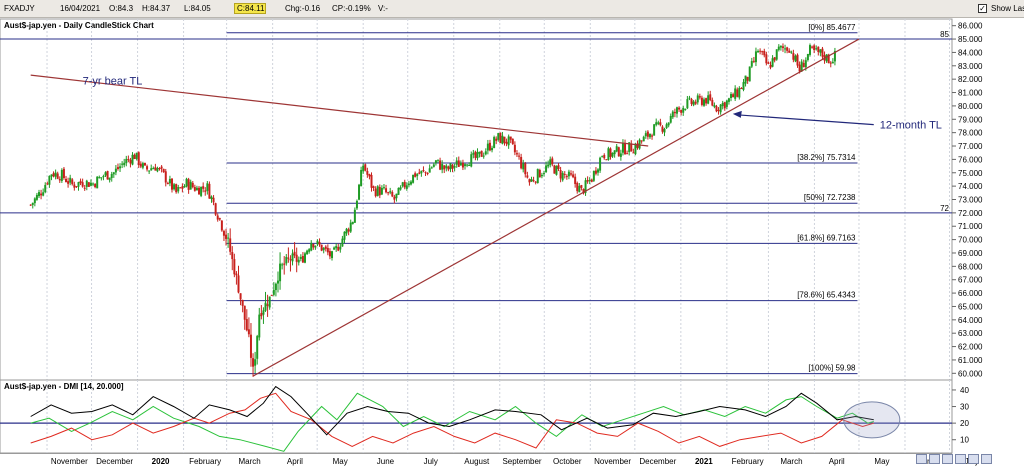 The width and height of the screenshot is (1024, 467). What do you see at coordinates (973, 459) in the screenshot?
I see `chart-settings-button` at bounding box center [973, 459].